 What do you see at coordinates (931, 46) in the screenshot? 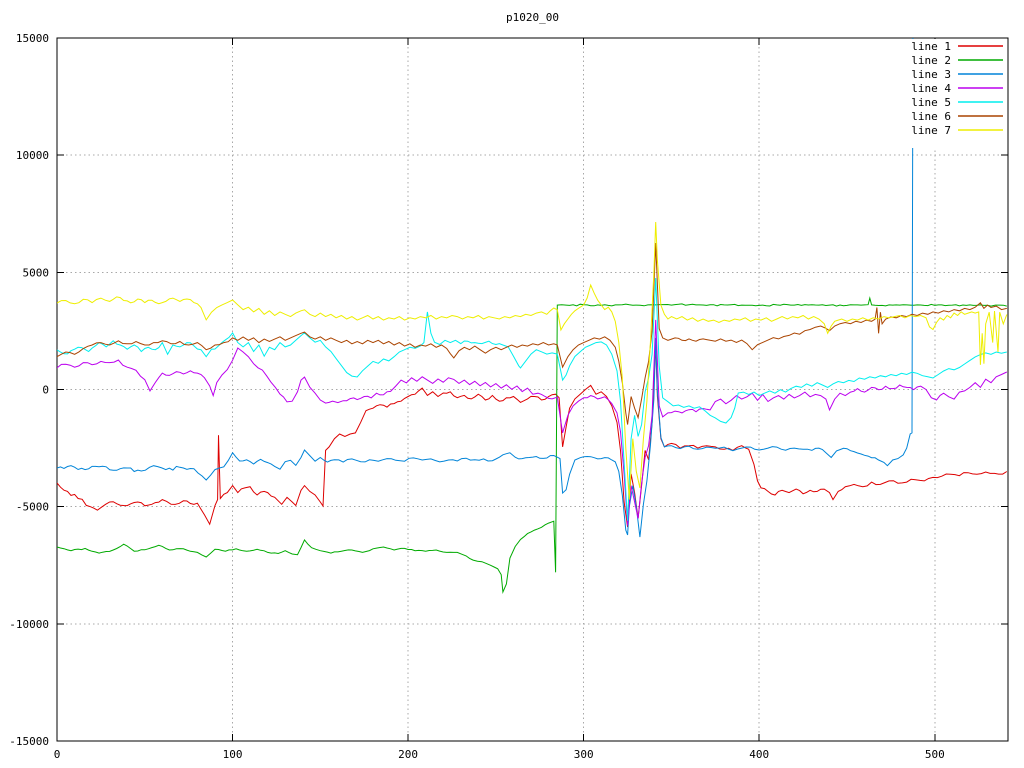
I see `legend-label: line 1` at bounding box center [931, 46].